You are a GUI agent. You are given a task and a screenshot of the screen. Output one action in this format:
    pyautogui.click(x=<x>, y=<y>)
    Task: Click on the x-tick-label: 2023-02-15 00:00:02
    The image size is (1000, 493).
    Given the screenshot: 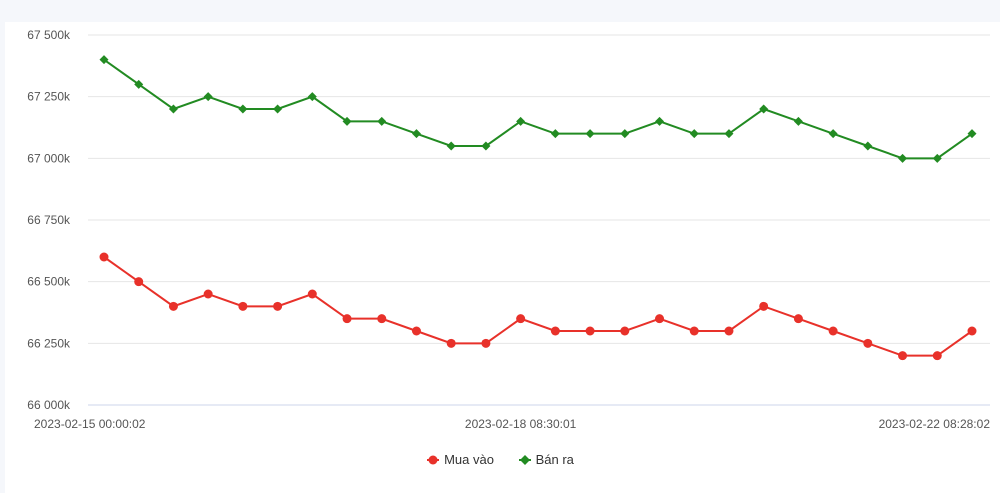 What is the action you would take?
    pyautogui.click(x=90, y=424)
    